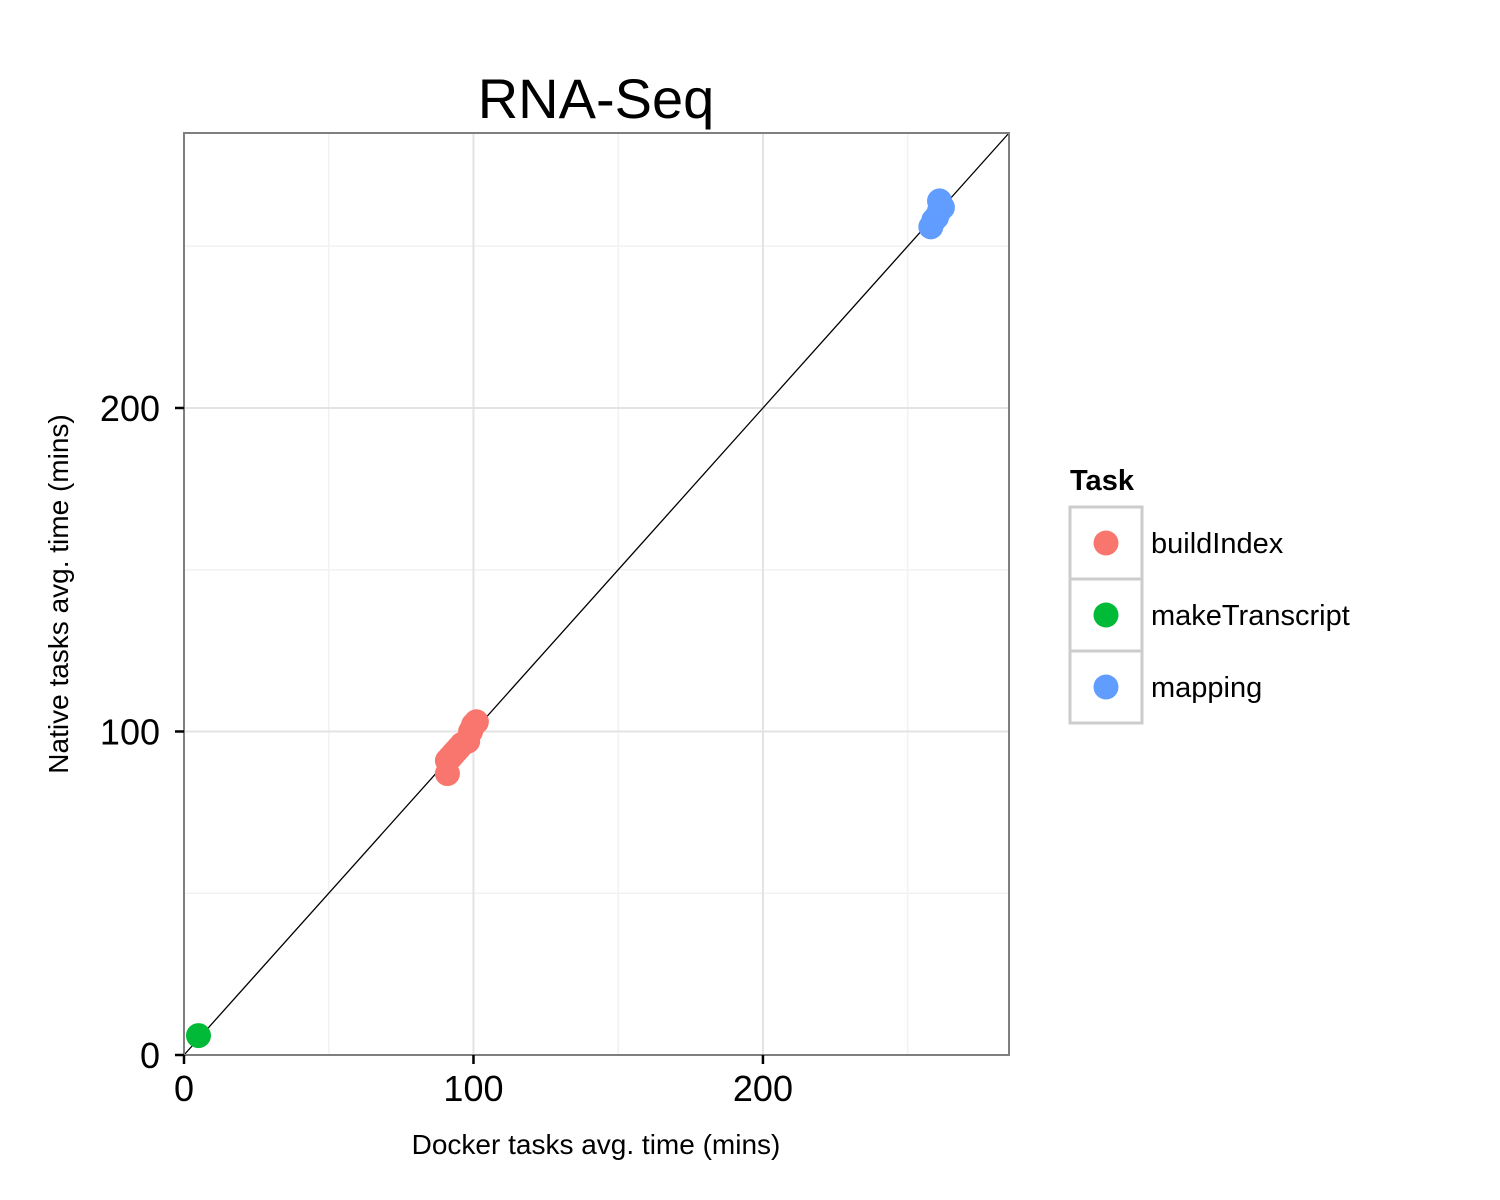  Describe the element at coordinates (58, 593) in the screenshot. I see `y-axis-title: Native tasks avg. time (mins)` at that location.